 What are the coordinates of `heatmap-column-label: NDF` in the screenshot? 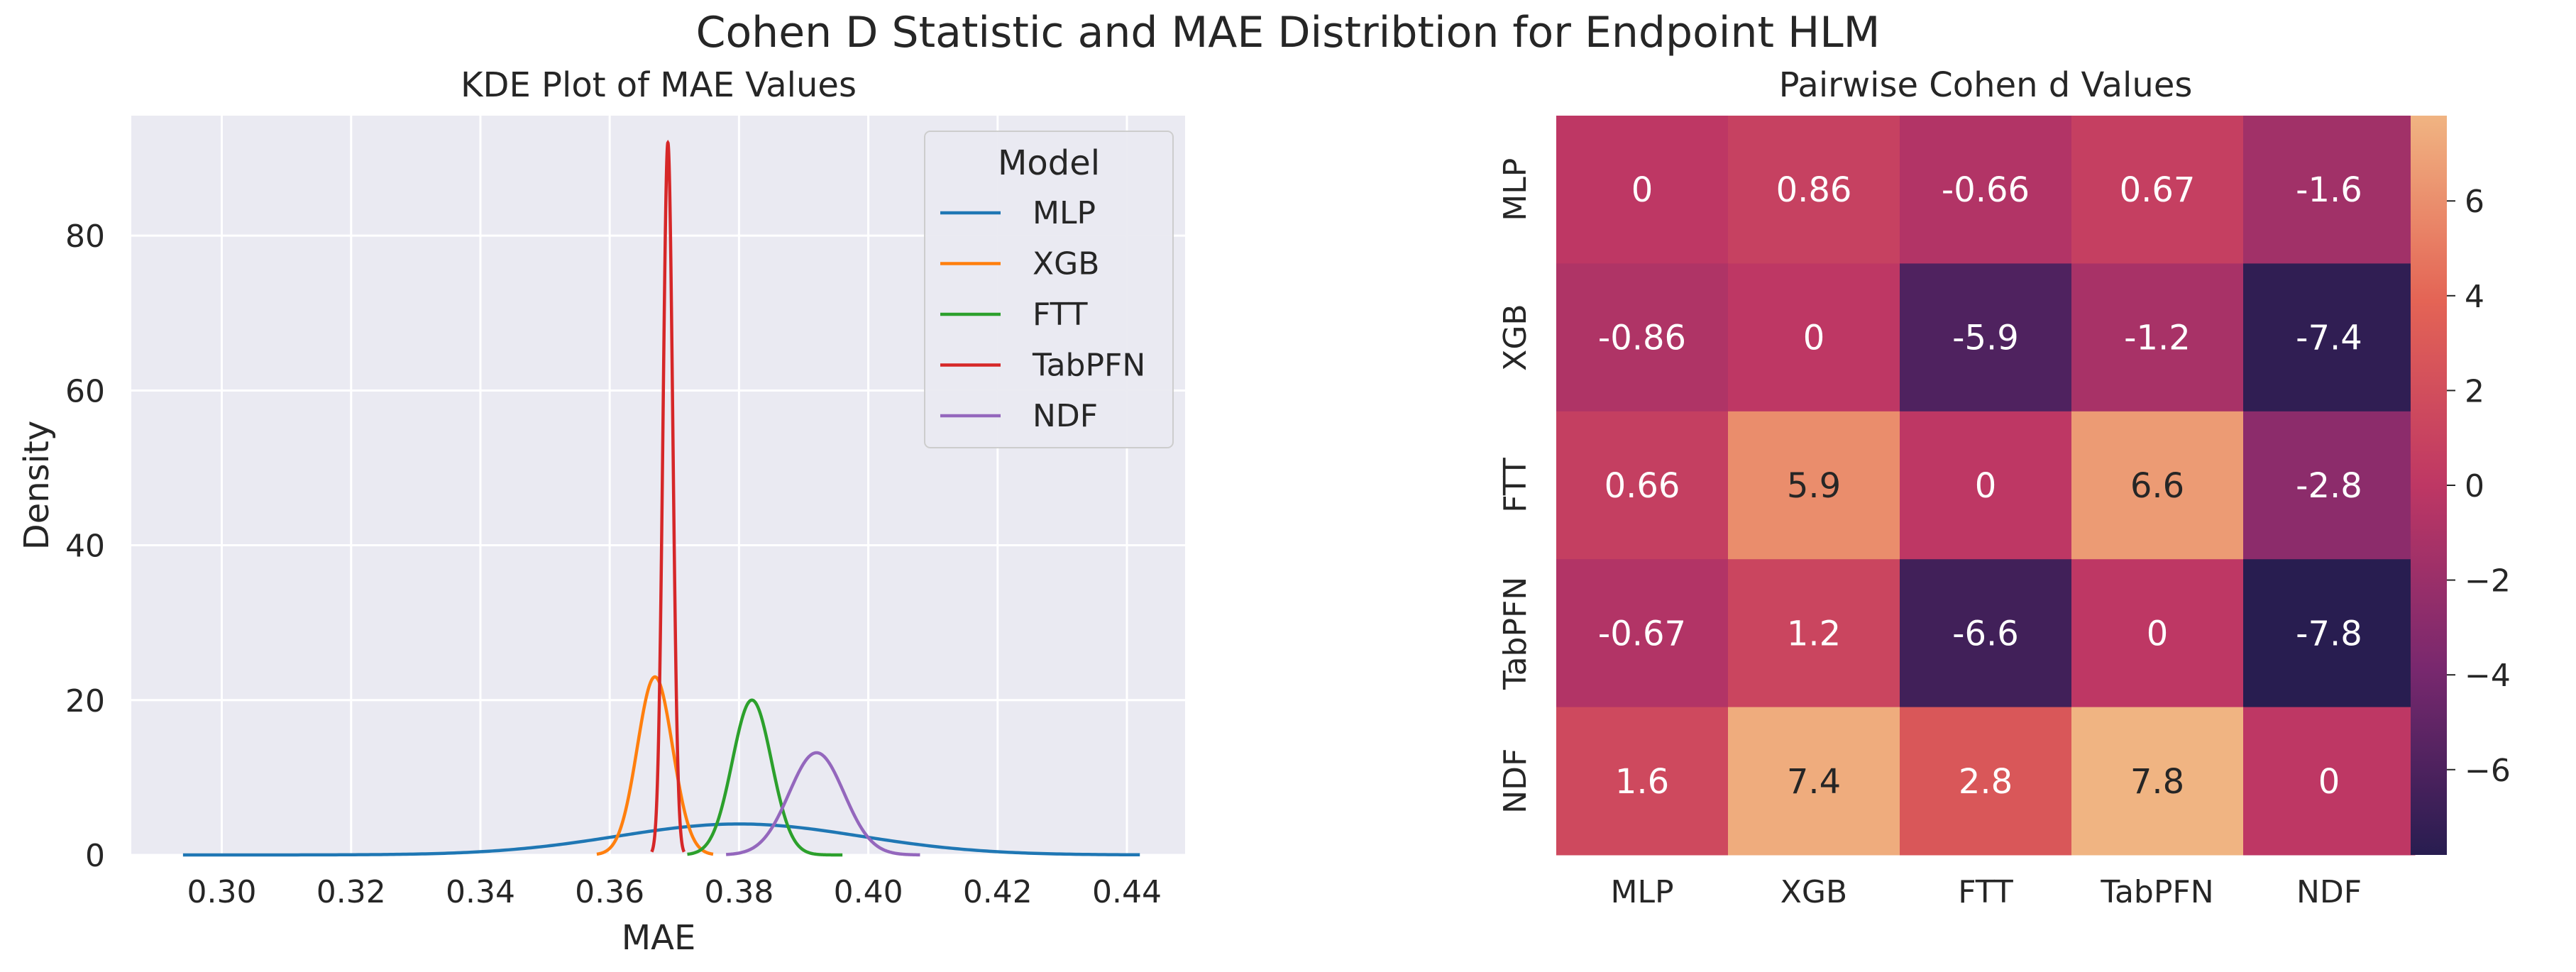 It's located at (2329, 892).